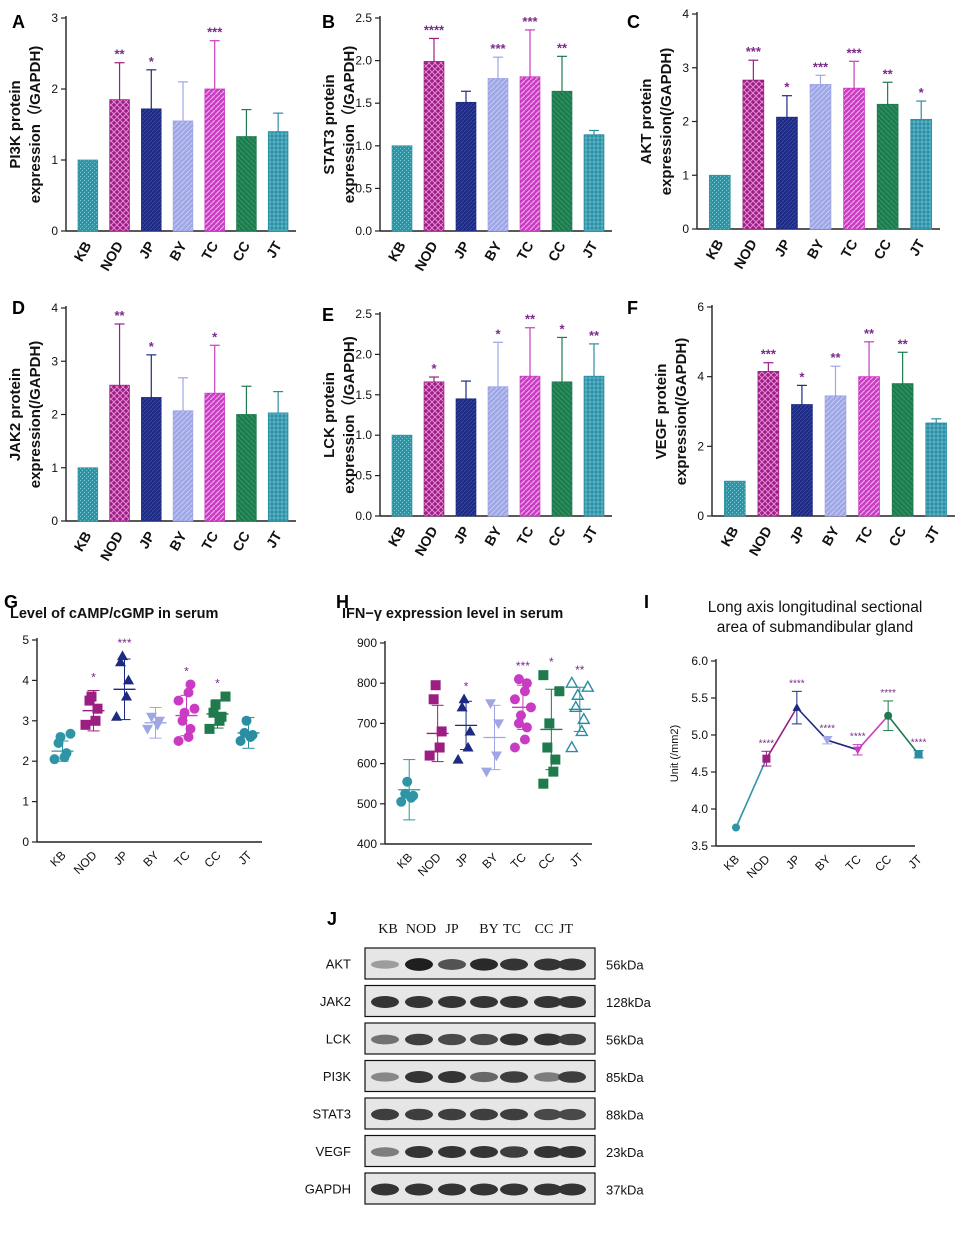 This screenshot has height=1254, width=969. Describe the element at coordinates (474, 1188) in the screenshot. I see `blot-row-gapdh: GAPDH 37kDa` at that location.